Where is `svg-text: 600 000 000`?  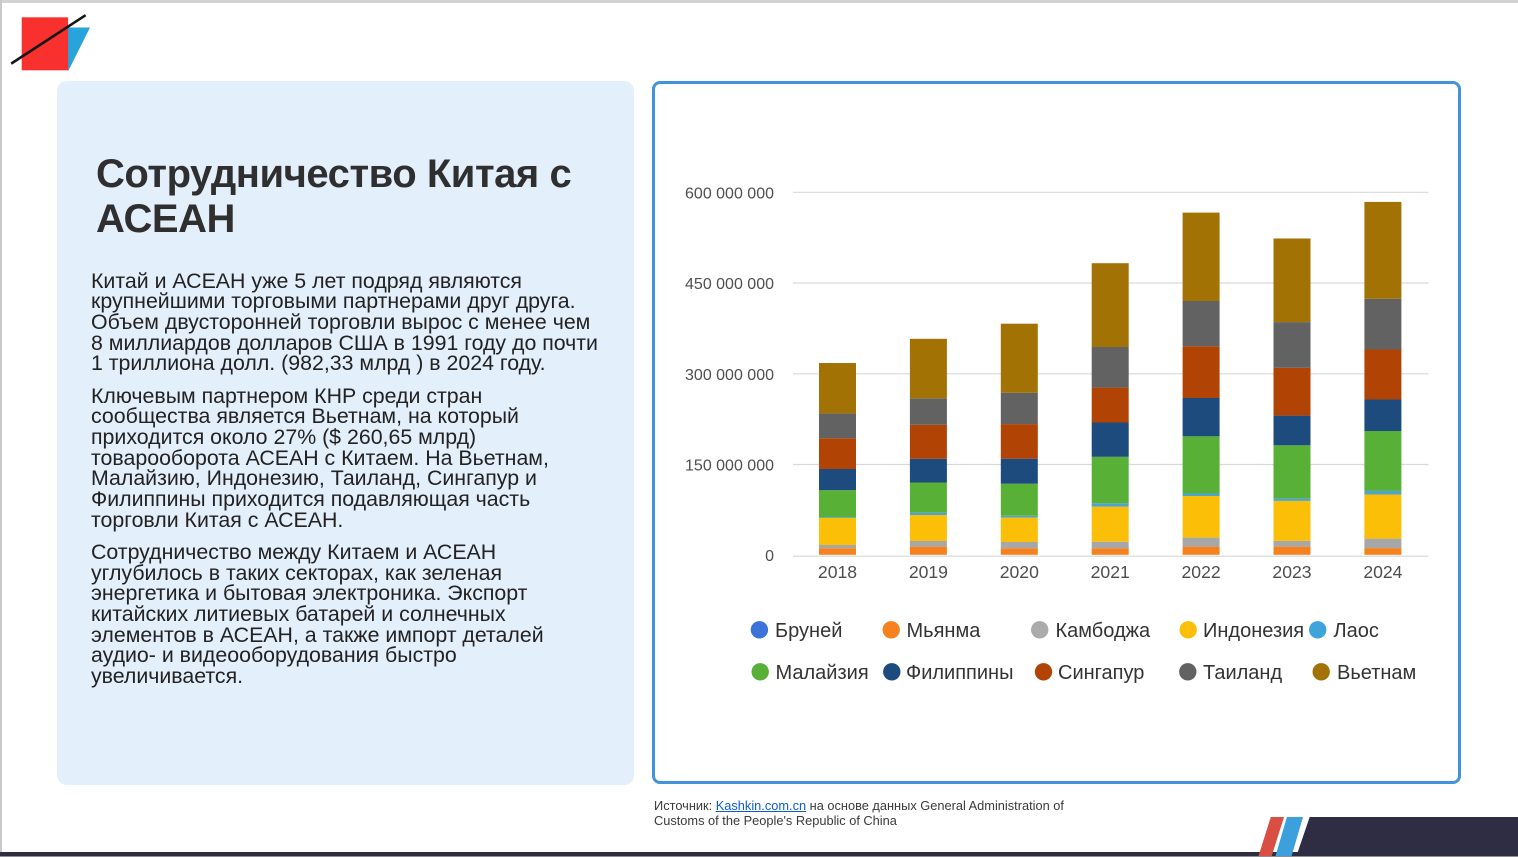 svg-text: 600 000 000 is located at coordinates (729, 193).